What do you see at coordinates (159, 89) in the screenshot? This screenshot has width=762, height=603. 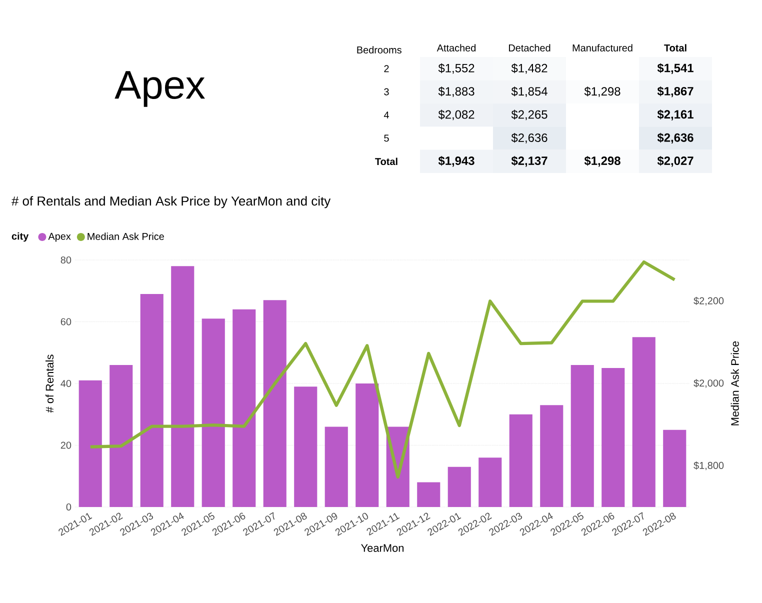 I see `text: Apex` at bounding box center [159, 89].